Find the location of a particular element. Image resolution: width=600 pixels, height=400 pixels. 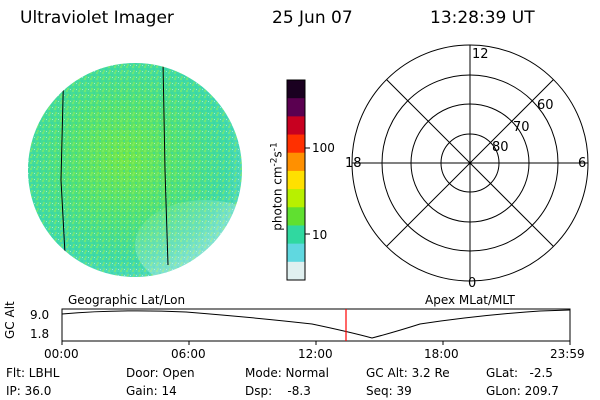

color-scale-bar is located at coordinates (298, 180).